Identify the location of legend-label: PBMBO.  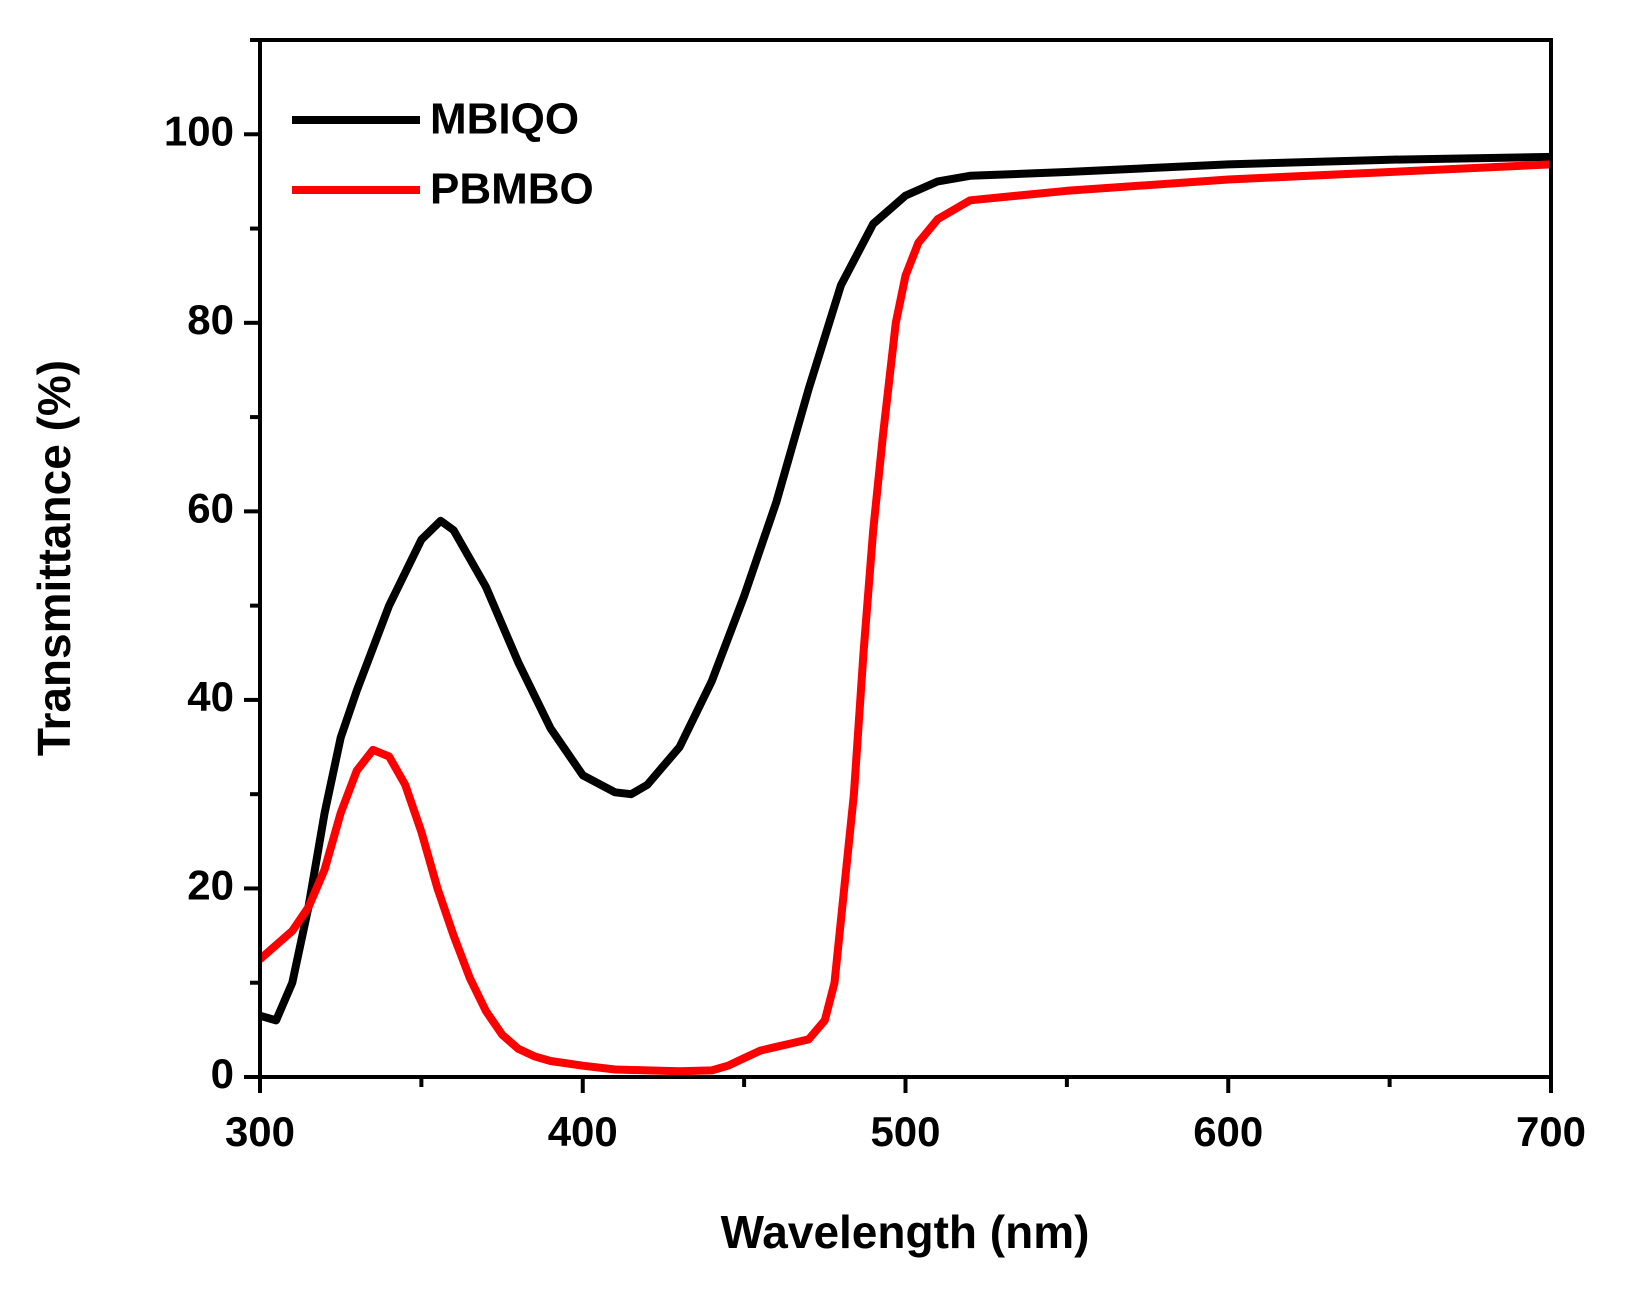
(512, 189).